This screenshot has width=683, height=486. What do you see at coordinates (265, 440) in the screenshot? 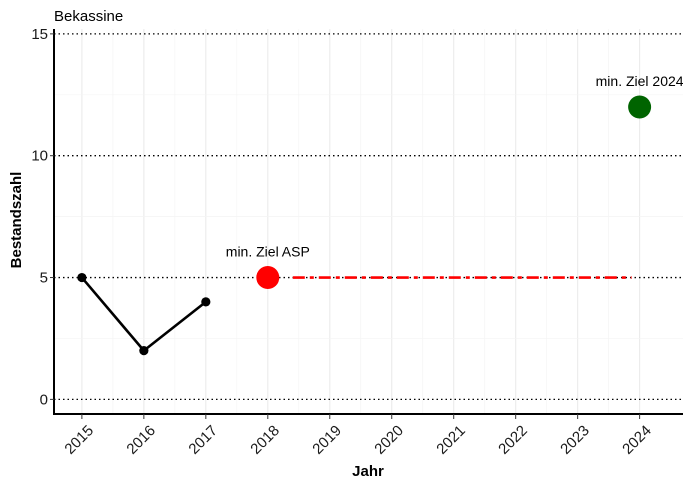
I see `x-tick-label: 2018` at bounding box center [265, 440].